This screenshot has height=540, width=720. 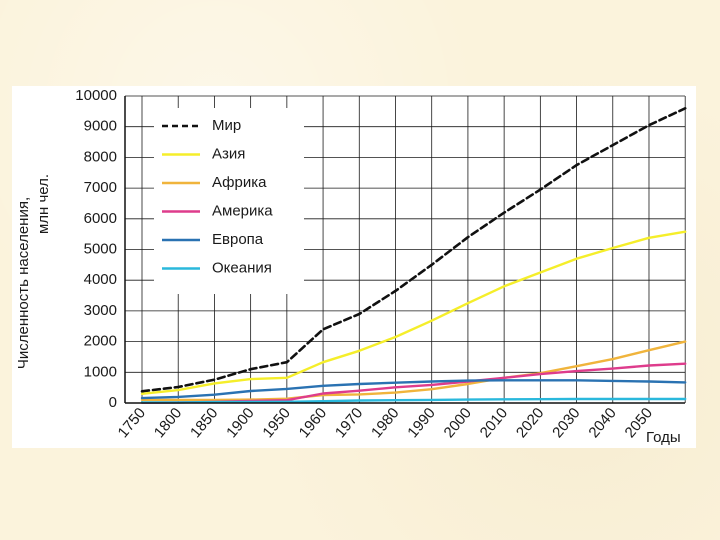 I want to click on y-tick-label: 1000, so click(x=100, y=371).